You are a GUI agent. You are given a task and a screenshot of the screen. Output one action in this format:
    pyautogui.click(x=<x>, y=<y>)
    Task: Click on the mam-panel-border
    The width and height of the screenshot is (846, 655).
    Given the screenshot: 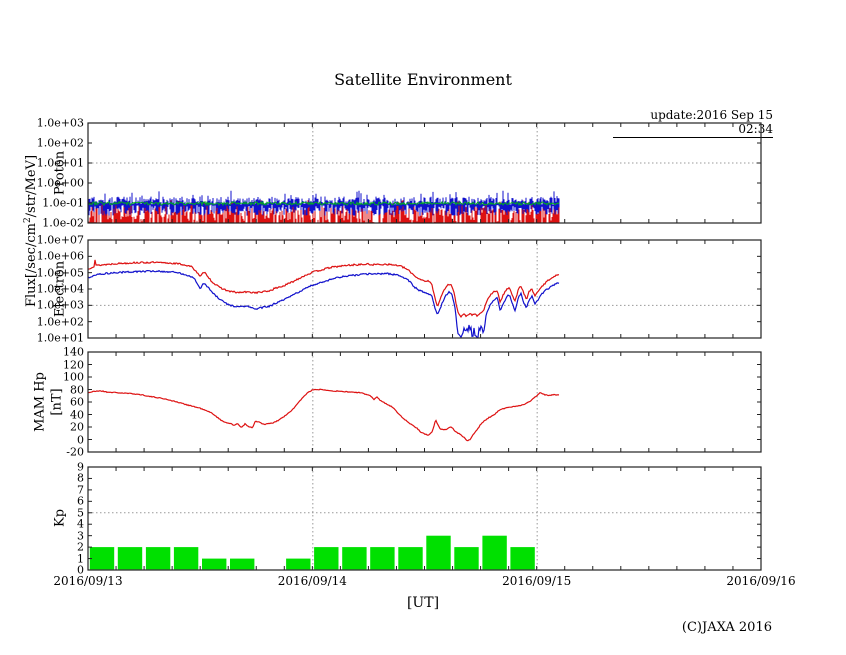 What is the action you would take?
    pyautogui.click(x=424, y=402)
    